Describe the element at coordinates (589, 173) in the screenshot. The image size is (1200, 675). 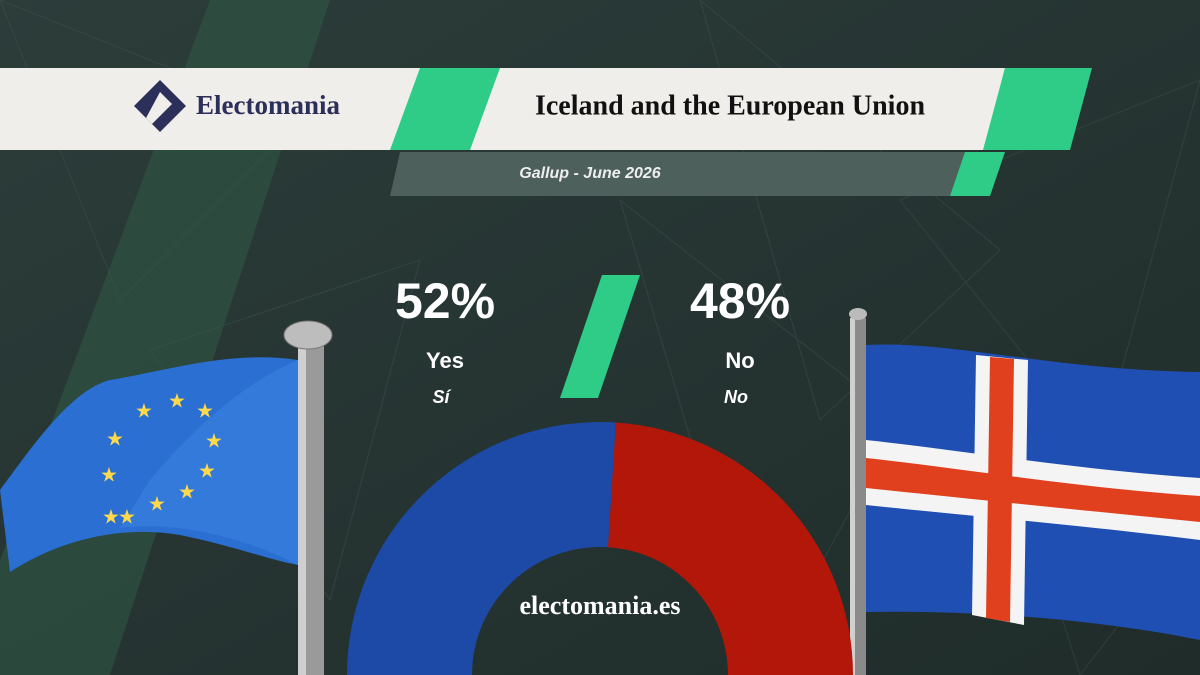
I see `chart-subtitle: Gallup - June 2026` at that location.